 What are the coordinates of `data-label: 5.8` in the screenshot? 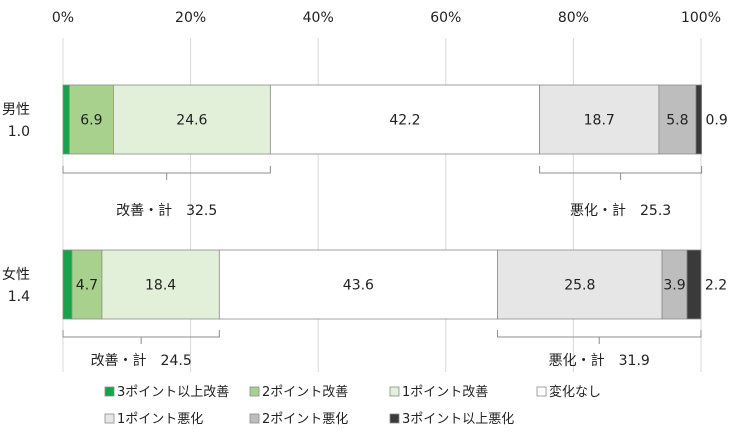 It's located at (677, 121).